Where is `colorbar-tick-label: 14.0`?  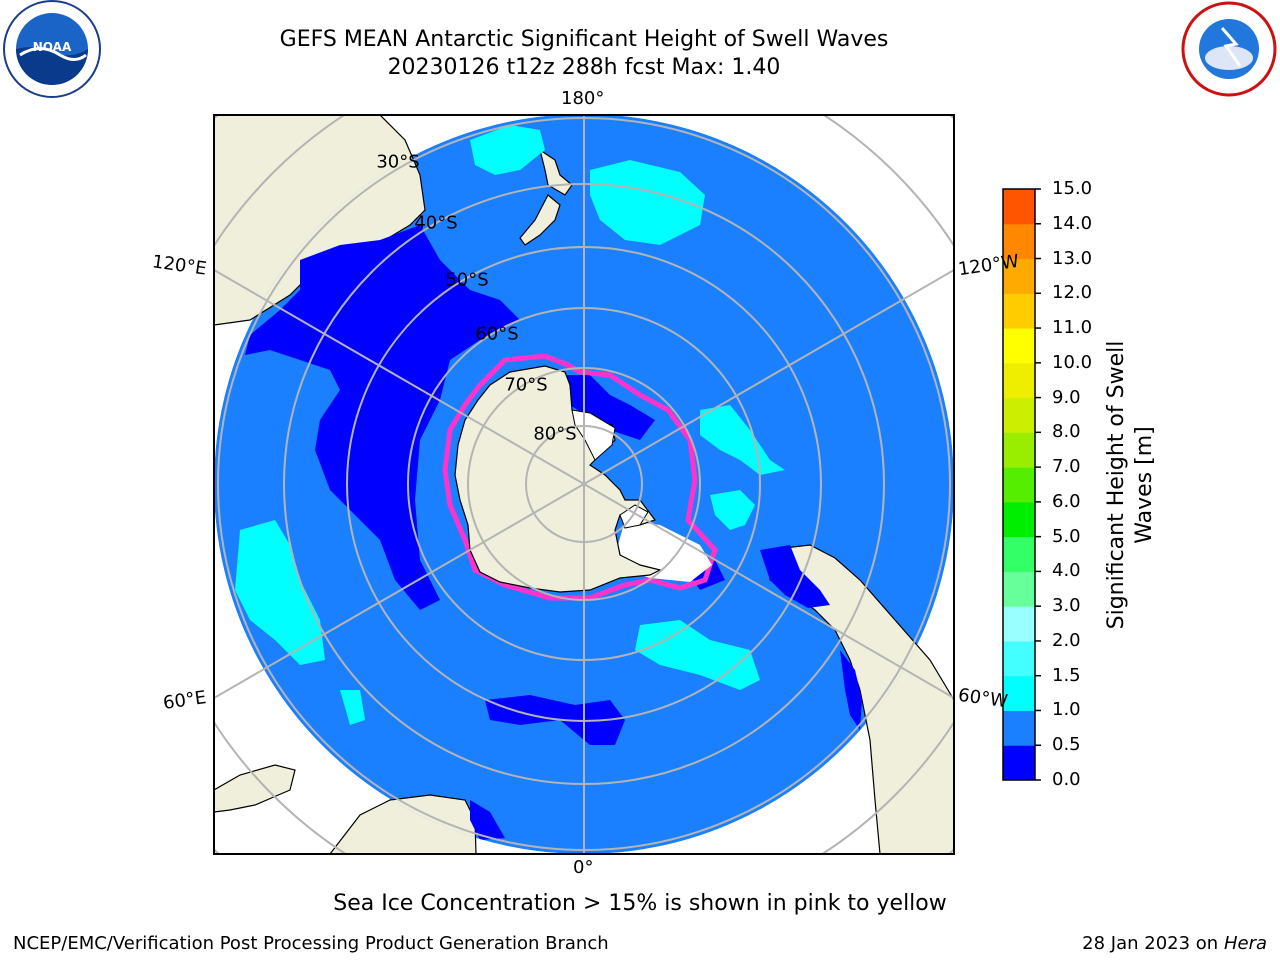
colorbar-tick-label: 14.0 is located at coordinates (1072, 223).